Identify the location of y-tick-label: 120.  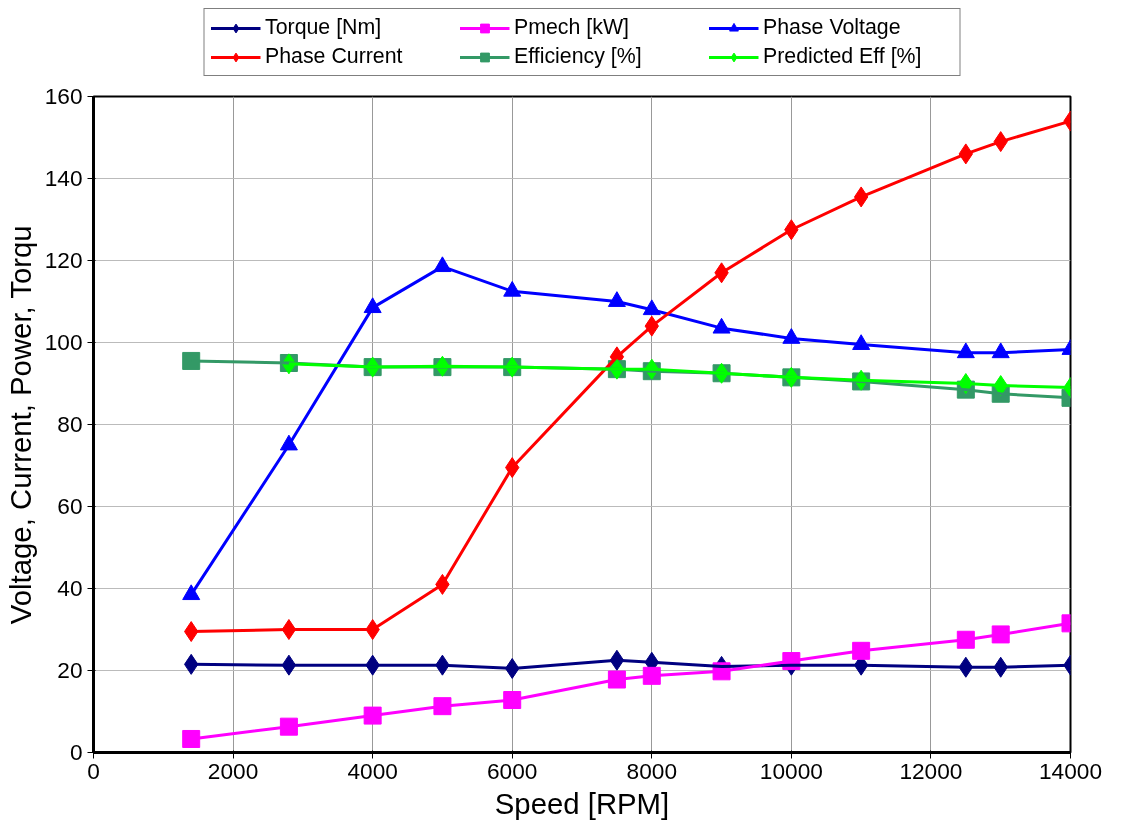
(63, 260).